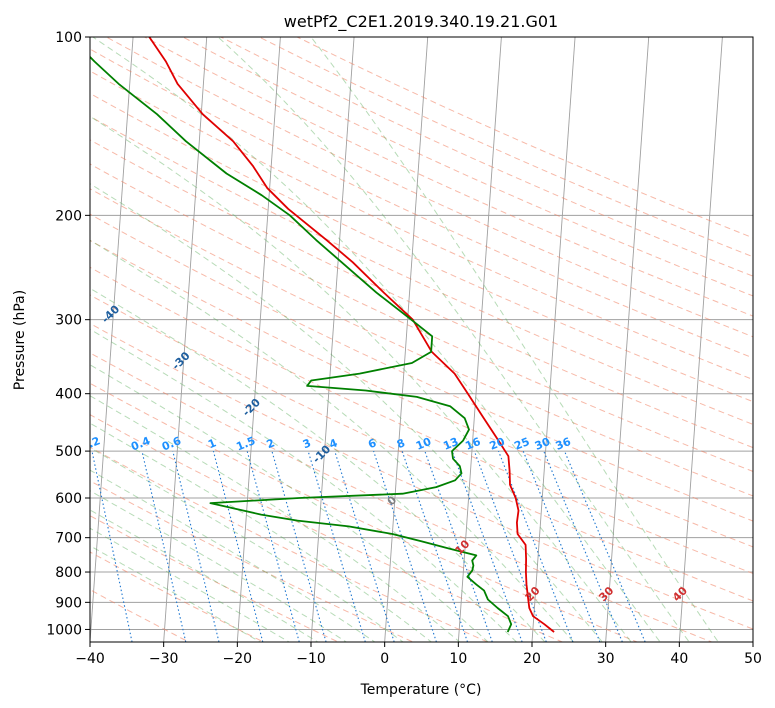  I want to click on mixing-ratio-label: 36, so click(563, 444).